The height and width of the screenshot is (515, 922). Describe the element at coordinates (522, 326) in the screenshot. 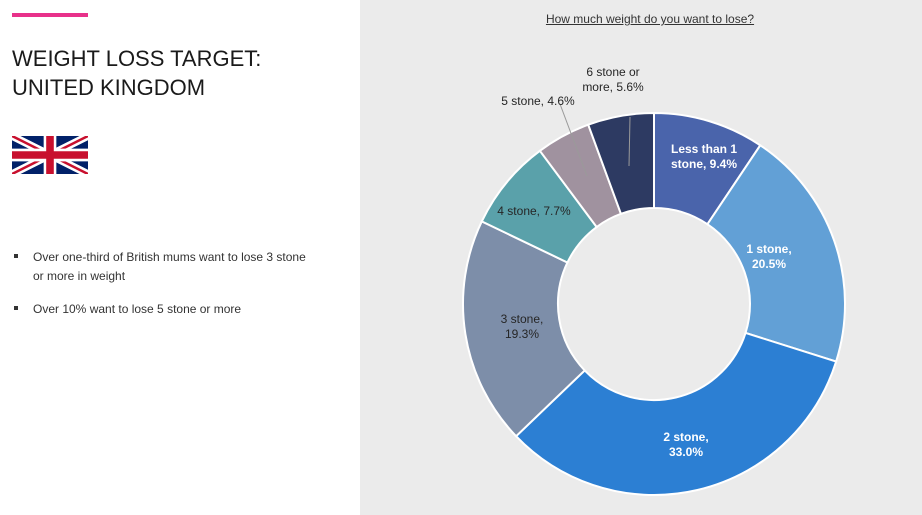

I see `slice-data-label: 3 stone, 19.3%` at that location.